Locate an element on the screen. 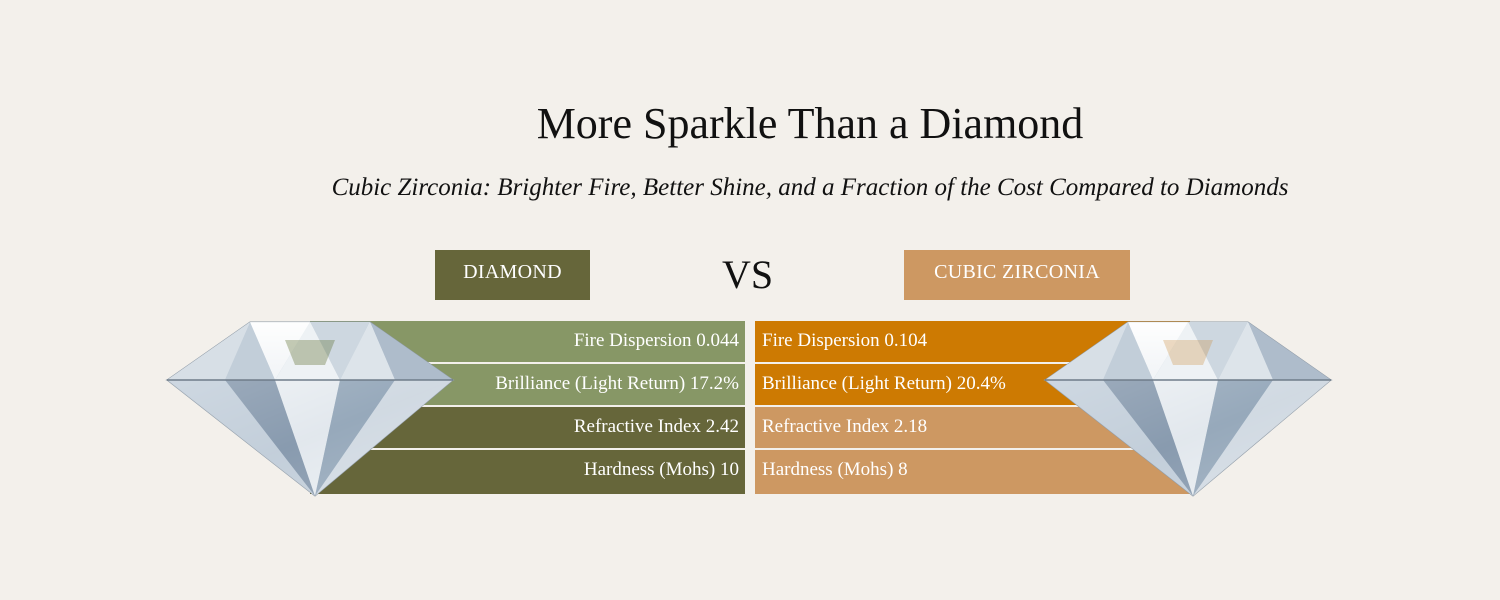  page-title: More Sparkle Than a Diamond is located at coordinates (810, 123).